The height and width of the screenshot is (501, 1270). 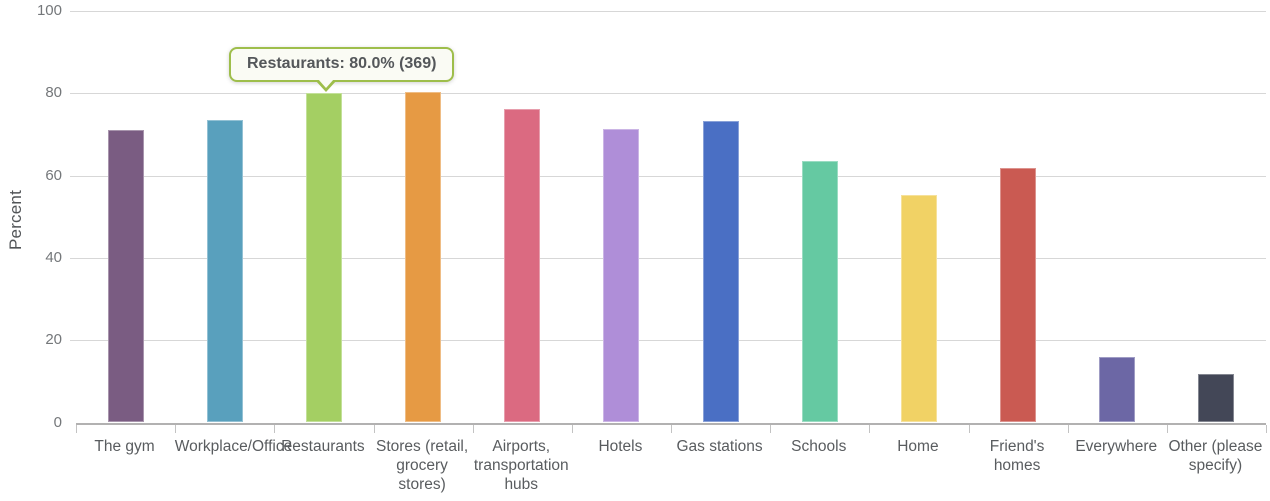 I want to click on bar-airports-transportation-hubs, so click(x=522, y=265).